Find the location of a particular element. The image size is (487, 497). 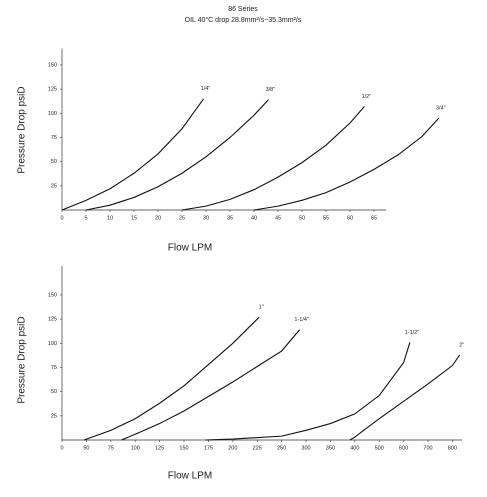

x-tick-label: 300 is located at coordinates (305, 448).